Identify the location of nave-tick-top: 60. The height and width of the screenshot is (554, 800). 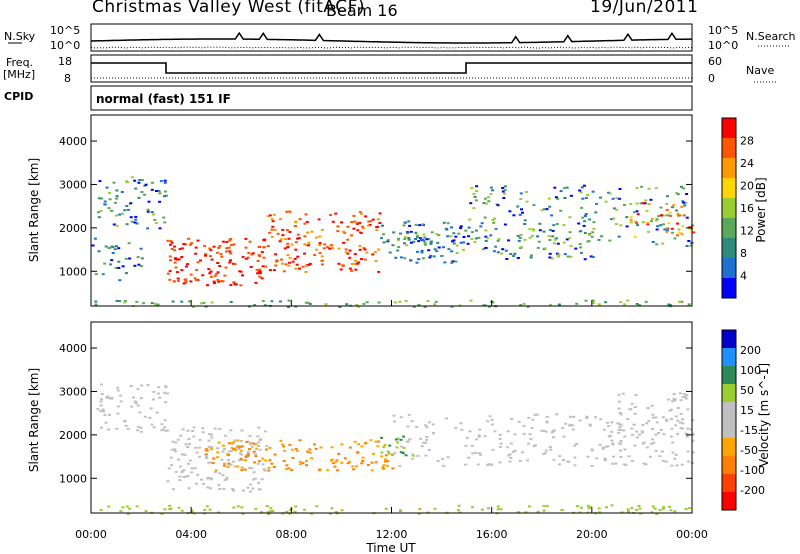
(715, 61).